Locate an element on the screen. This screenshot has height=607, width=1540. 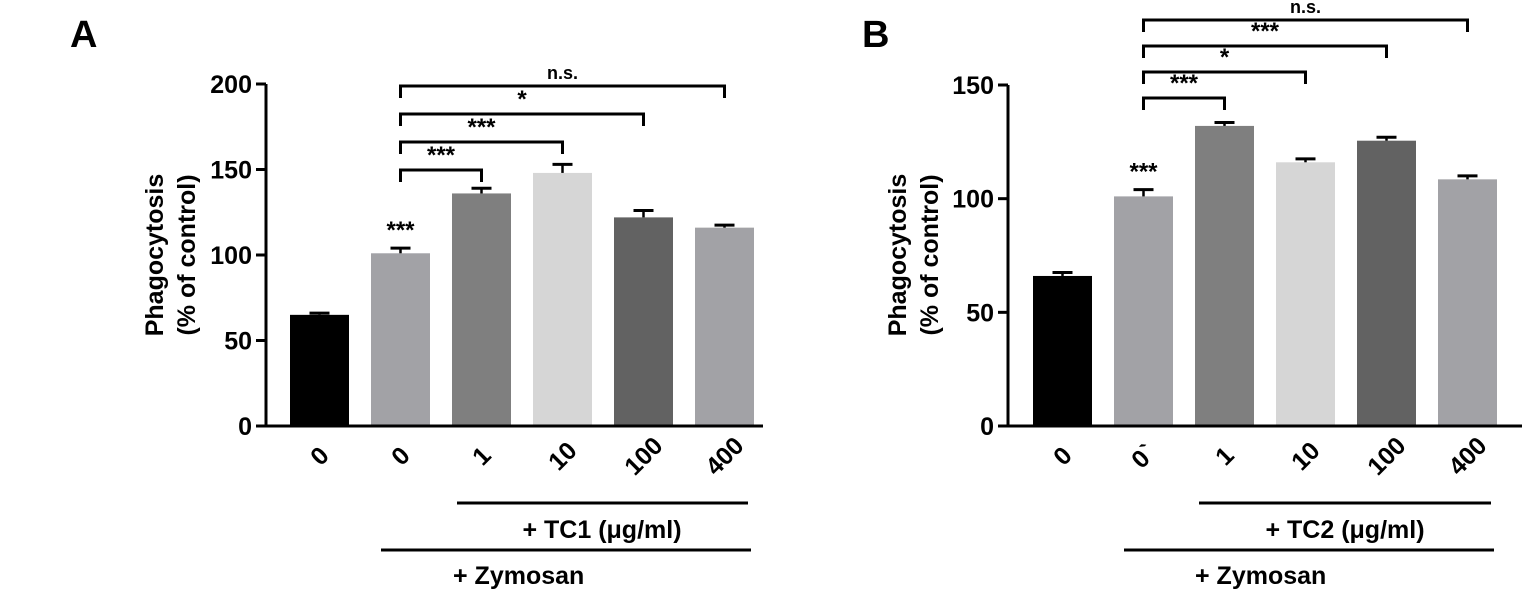
treatment-label: + TC1 (μg/ml) is located at coordinates (601, 530).